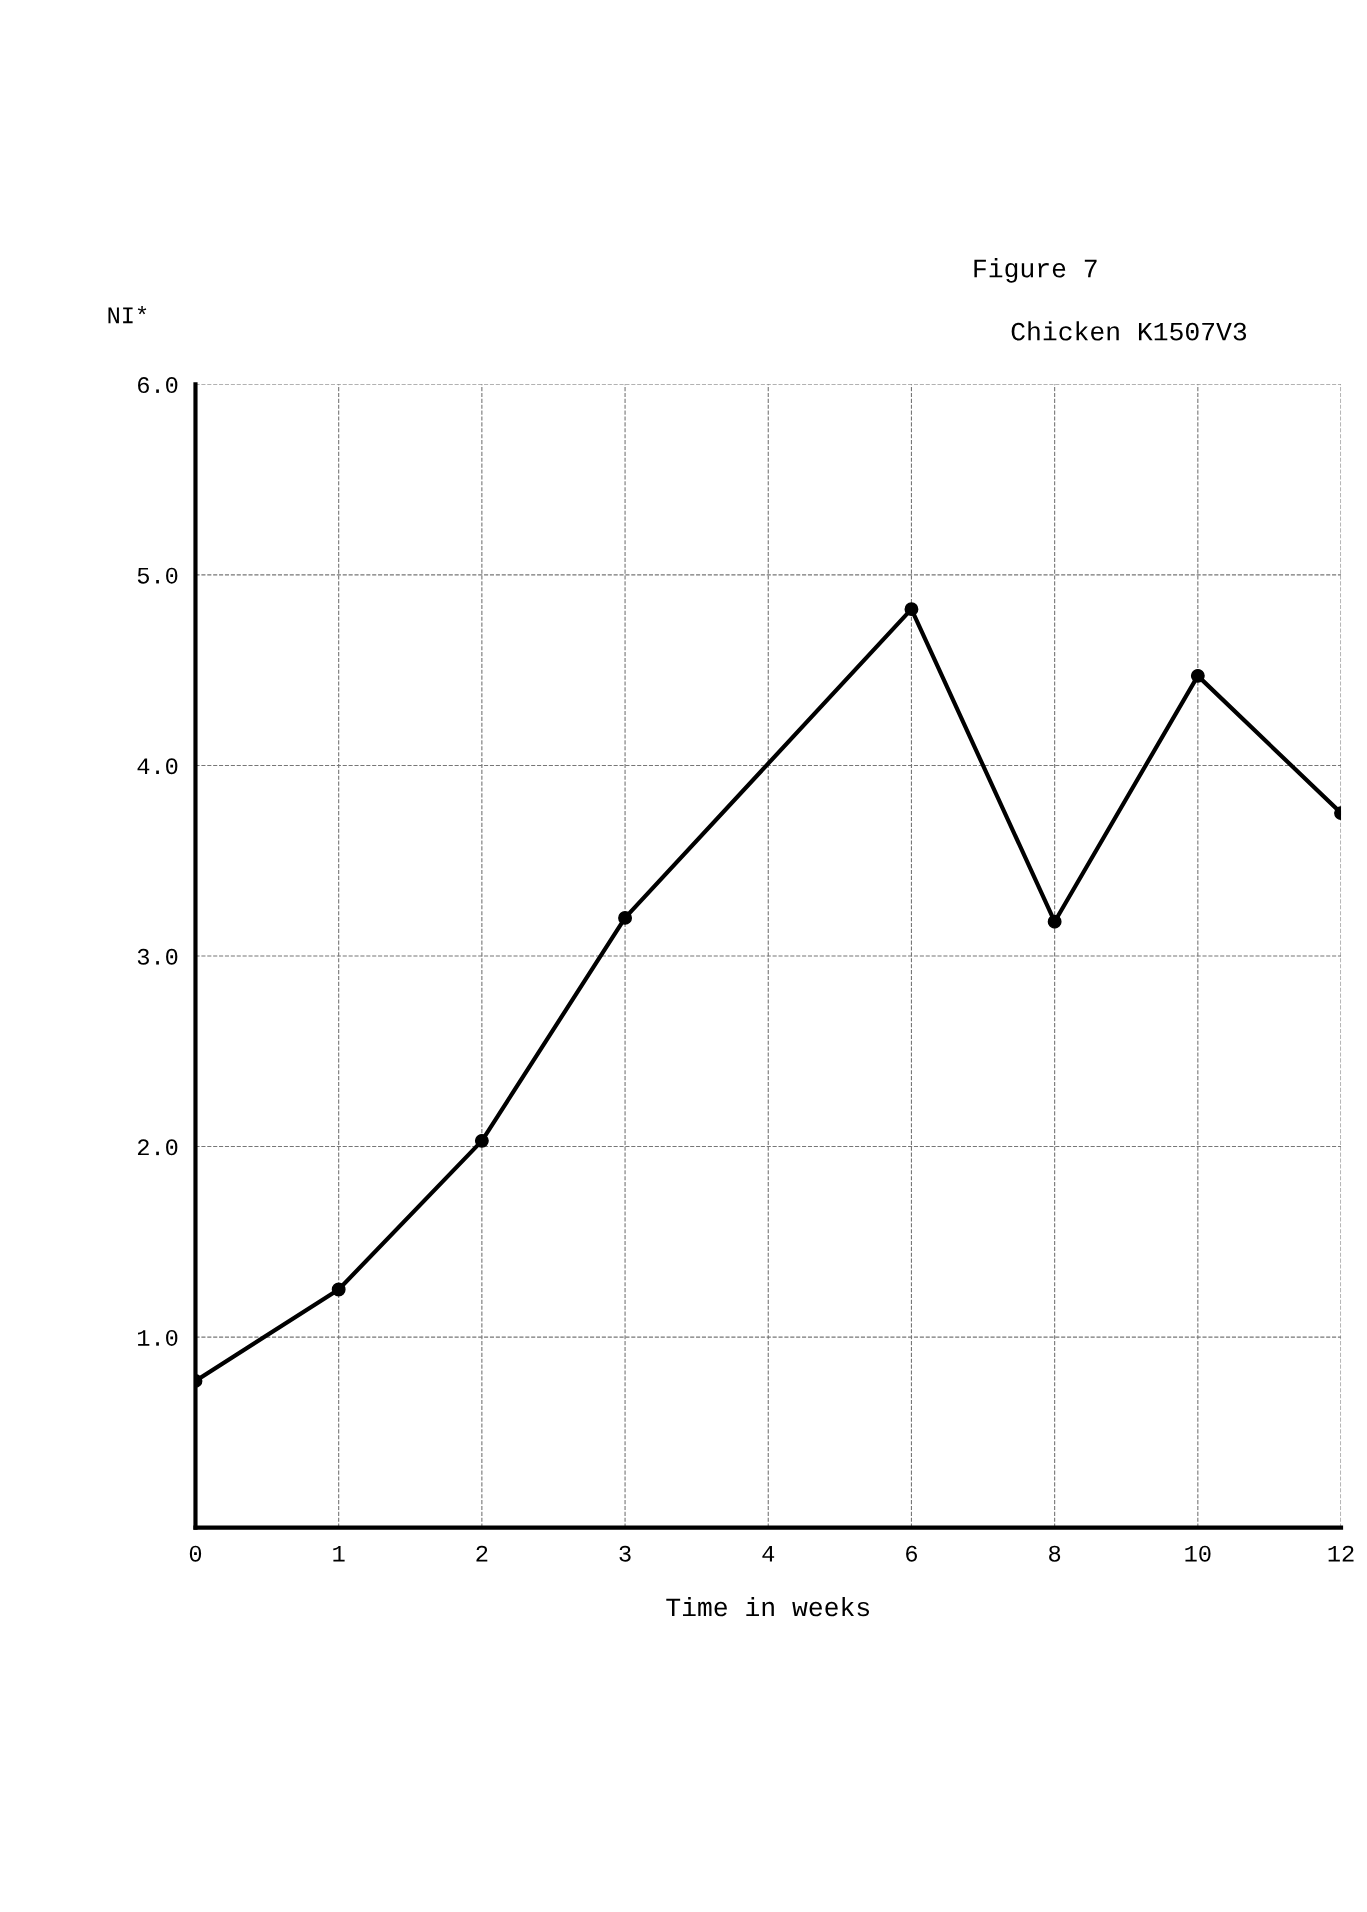 This screenshot has height=1912, width=1367. I want to click on y-tick-label: 4.0, so click(157, 766).